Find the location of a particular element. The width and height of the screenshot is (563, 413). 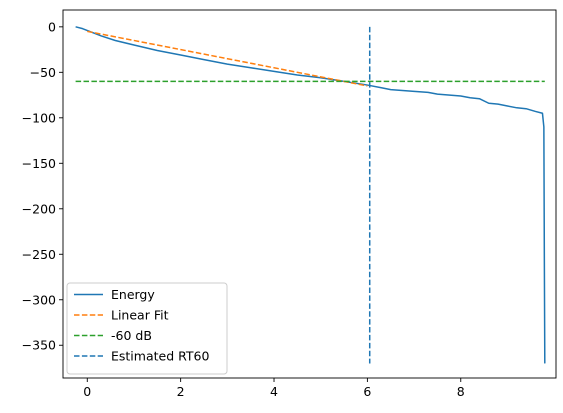

legend-box is located at coordinates (147, 328).